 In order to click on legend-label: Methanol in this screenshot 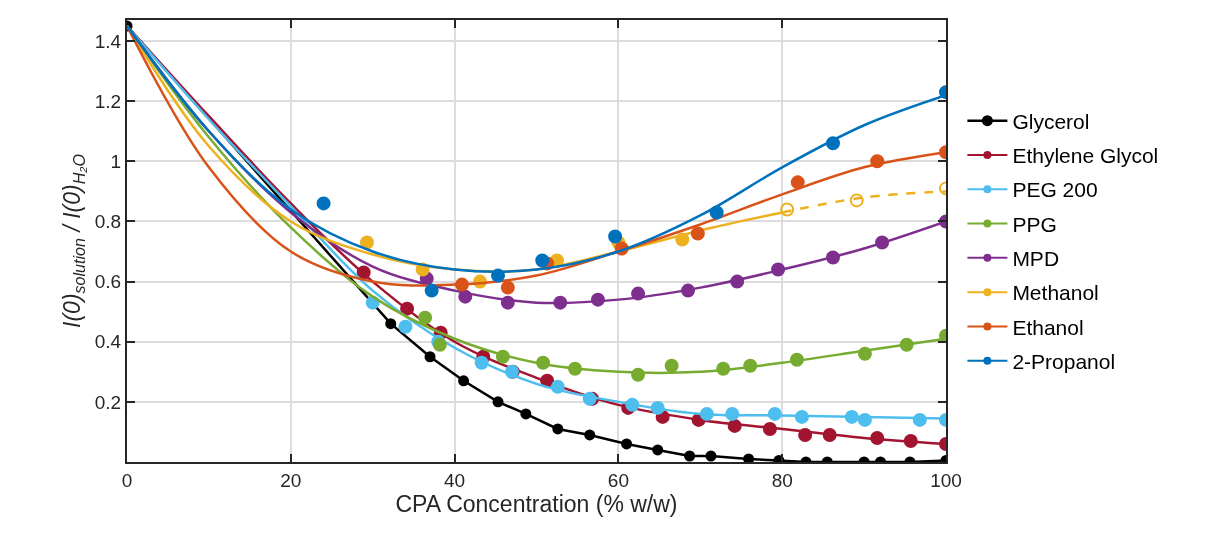, I will do `click(1055, 293)`.